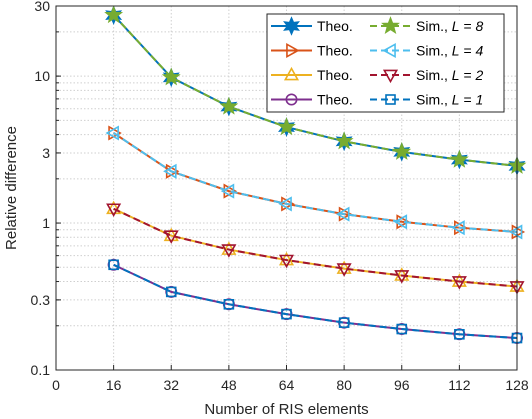 This screenshot has height=419, width=532. What do you see at coordinates (41, 370) in the screenshot?
I see `y-tick-label: 0.1` at bounding box center [41, 370].